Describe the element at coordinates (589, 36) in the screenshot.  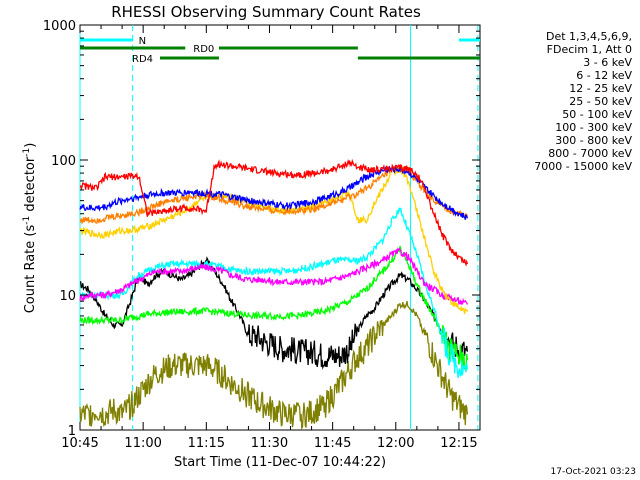
I see `legend-header-line: Det 1,3,4,5,6,9,` at that location.